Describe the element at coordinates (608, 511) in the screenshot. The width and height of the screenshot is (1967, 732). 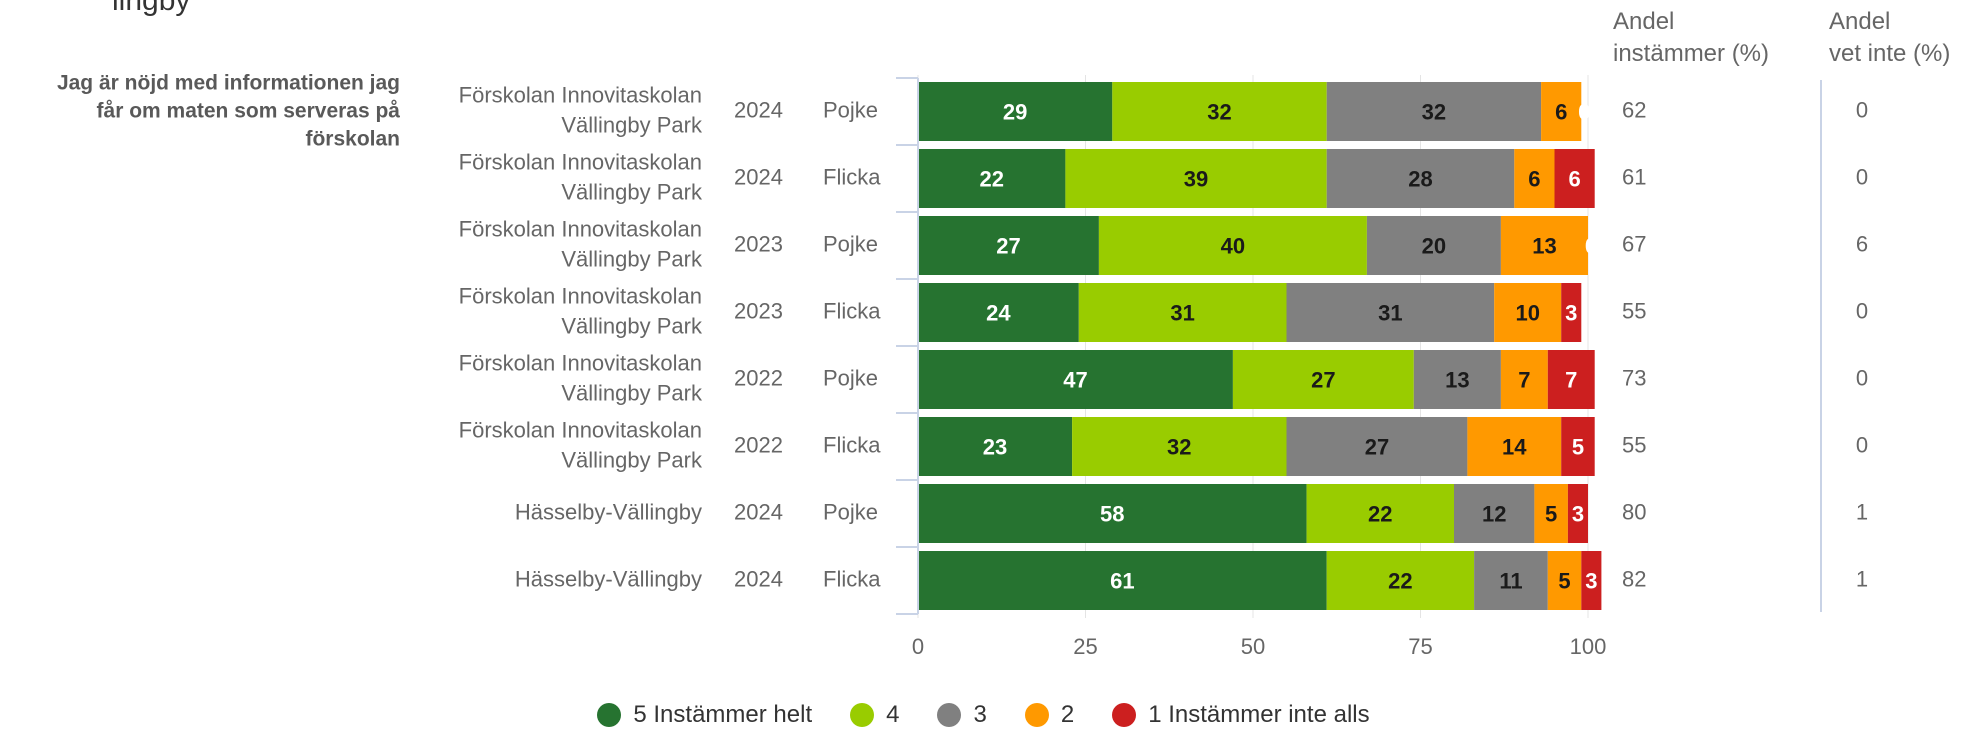
I see `row-7-unit: Hässelby-Vällingby` at that location.